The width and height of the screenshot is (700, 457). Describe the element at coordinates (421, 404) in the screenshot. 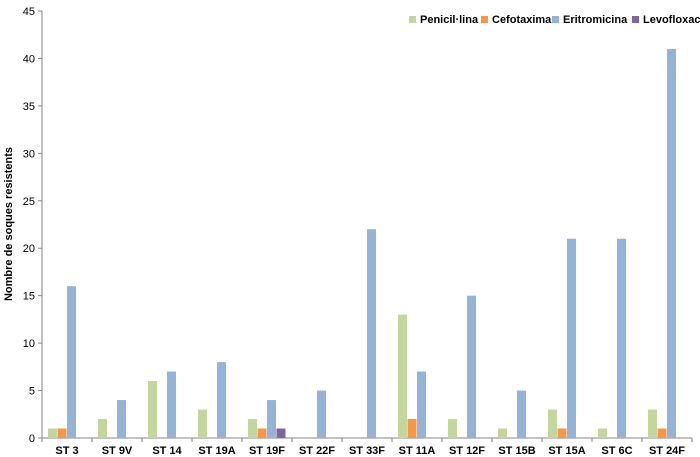

I see `bar-eritromicina-st-11a` at that location.